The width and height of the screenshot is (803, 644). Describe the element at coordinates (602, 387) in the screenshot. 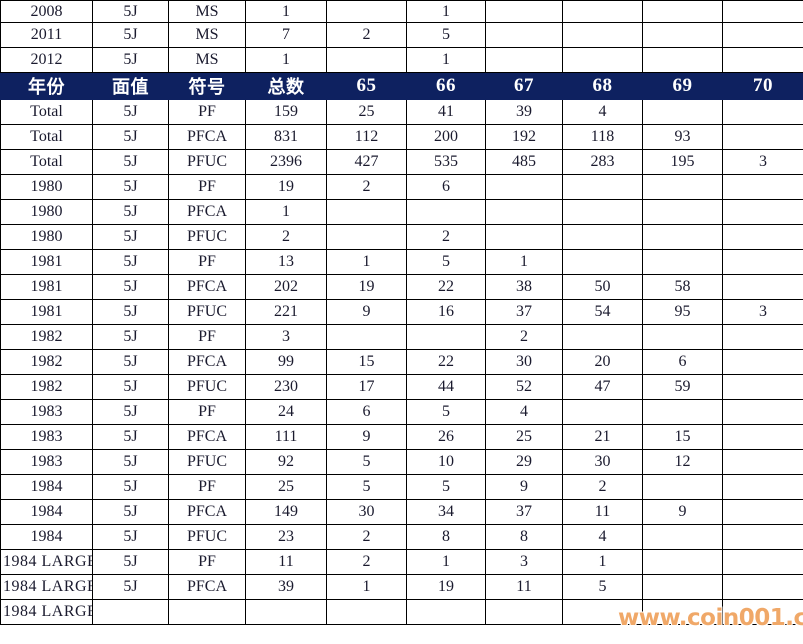

I see `cell-grade-68: 47` at that location.